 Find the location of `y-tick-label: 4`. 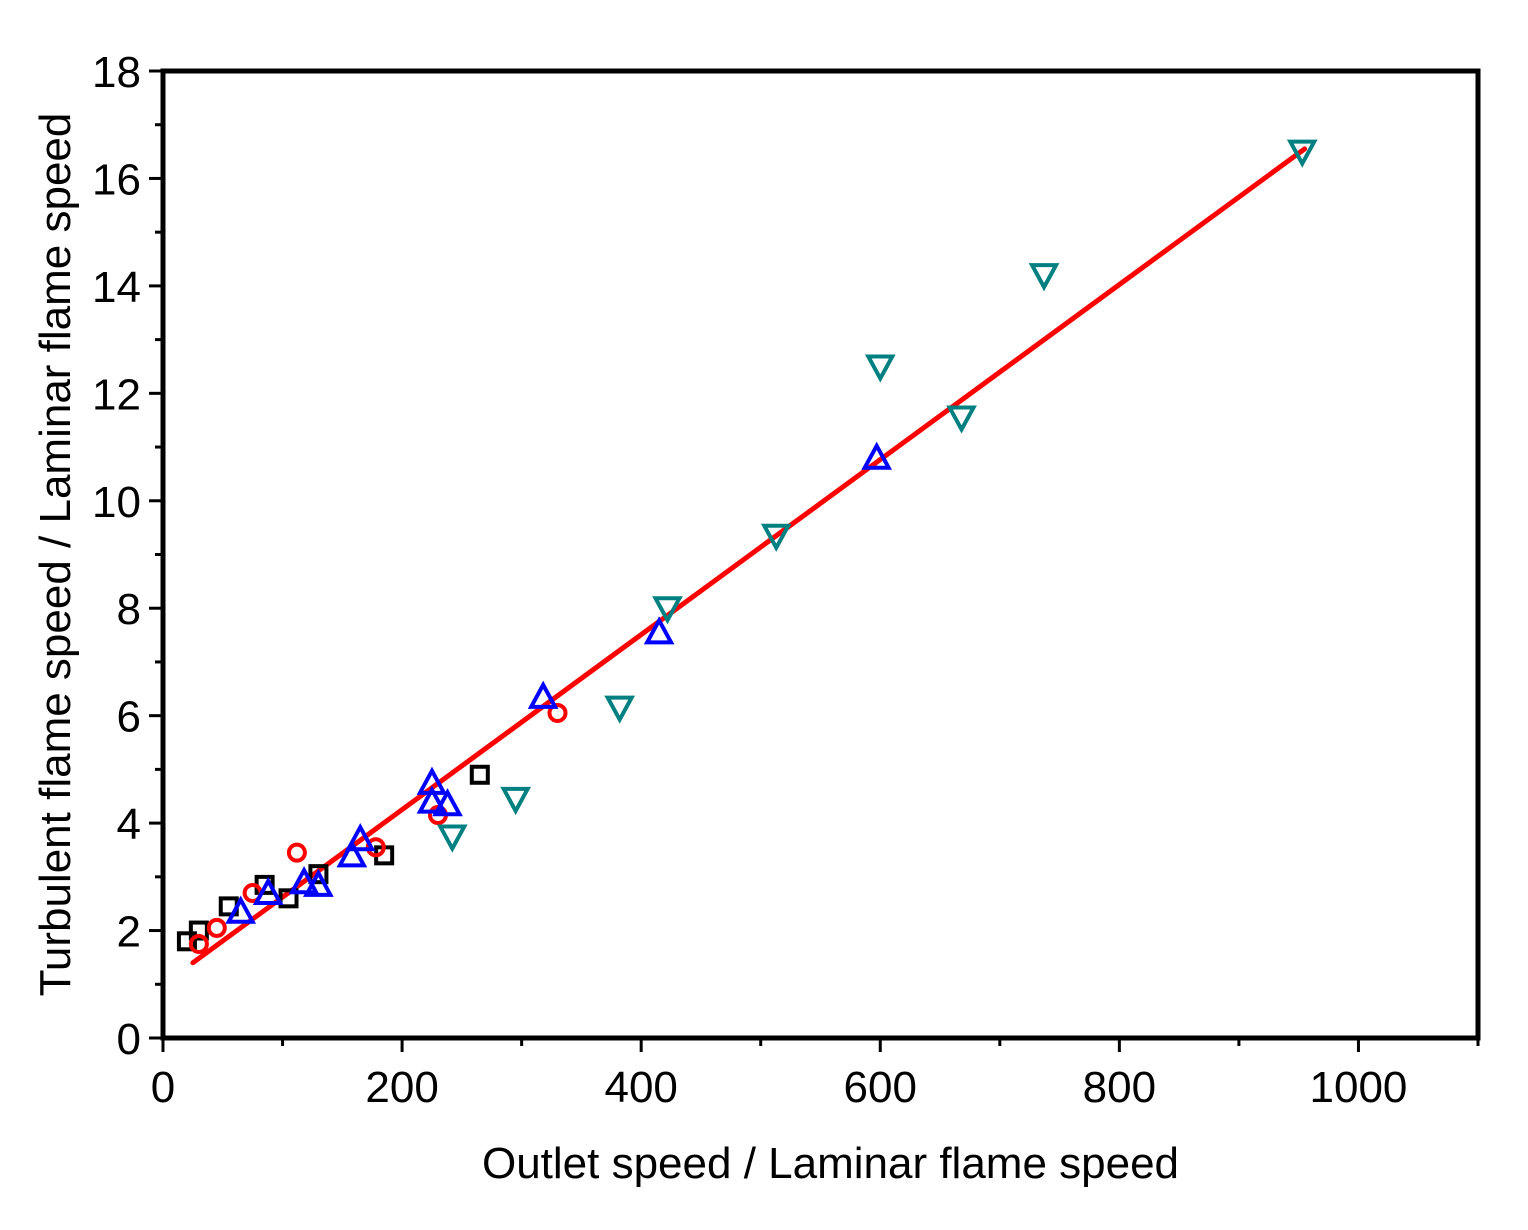

y-tick-label: 4 is located at coordinates (129, 824).